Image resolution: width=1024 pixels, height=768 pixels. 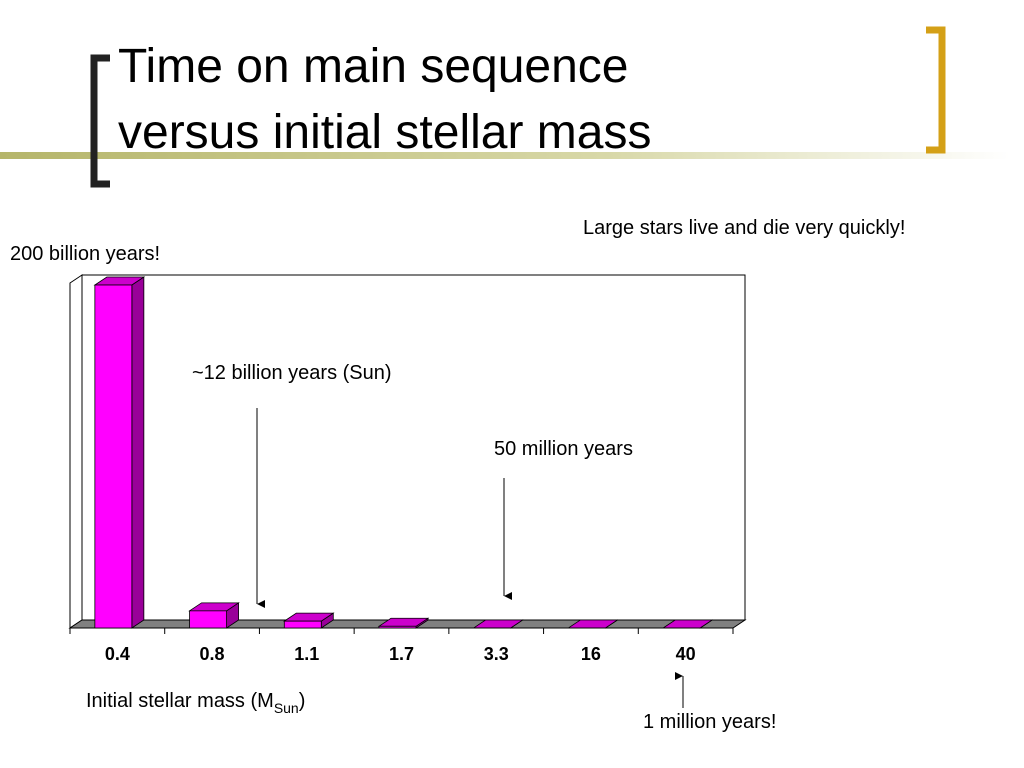 What do you see at coordinates (563, 449) in the screenshot?
I see `annotation: 50 million years` at bounding box center [563, 449].